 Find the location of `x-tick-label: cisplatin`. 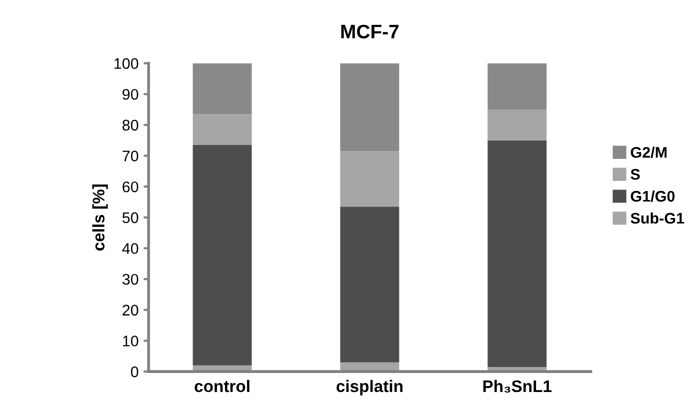

x-tick-label: cisplatin is located at coordinates (369, 388).